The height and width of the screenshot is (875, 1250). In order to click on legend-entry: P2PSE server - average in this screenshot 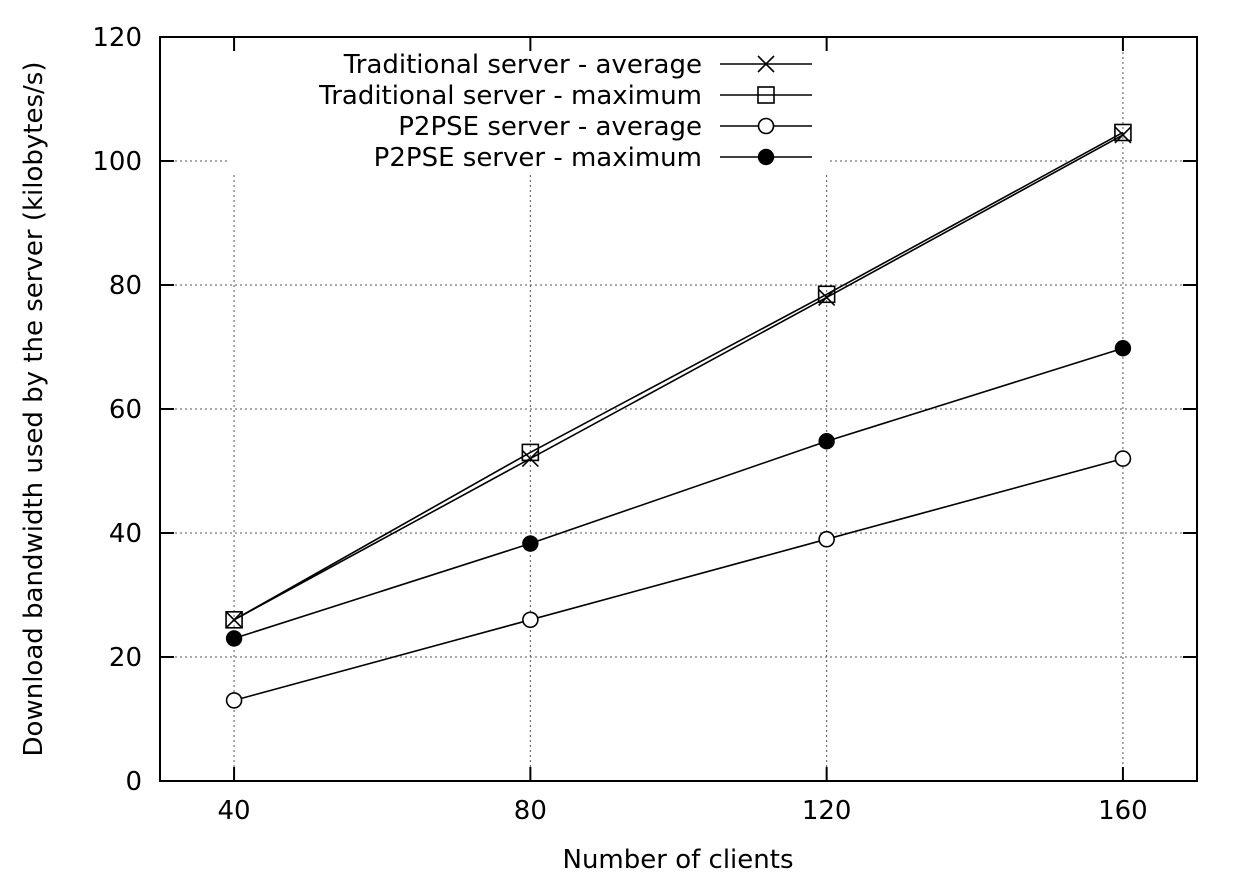, I will do `click(605, 127)`.